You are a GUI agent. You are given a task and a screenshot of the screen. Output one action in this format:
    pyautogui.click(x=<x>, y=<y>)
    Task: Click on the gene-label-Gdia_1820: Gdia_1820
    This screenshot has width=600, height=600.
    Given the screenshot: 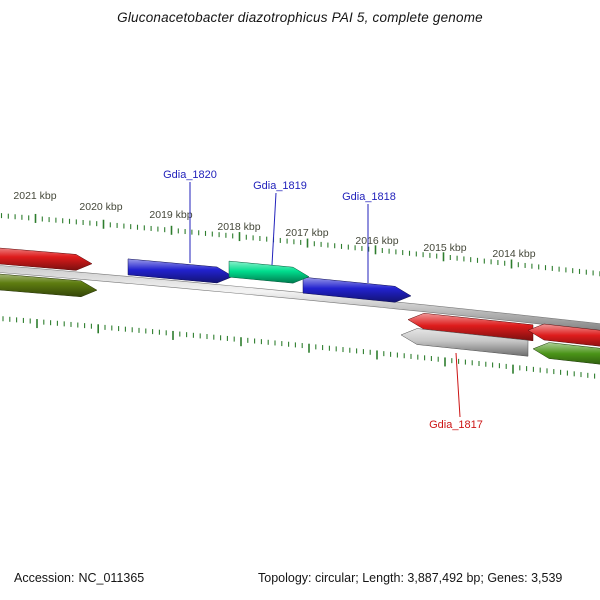 What is the action you would take?
    pyautogui.click(x=190, y=175)
    